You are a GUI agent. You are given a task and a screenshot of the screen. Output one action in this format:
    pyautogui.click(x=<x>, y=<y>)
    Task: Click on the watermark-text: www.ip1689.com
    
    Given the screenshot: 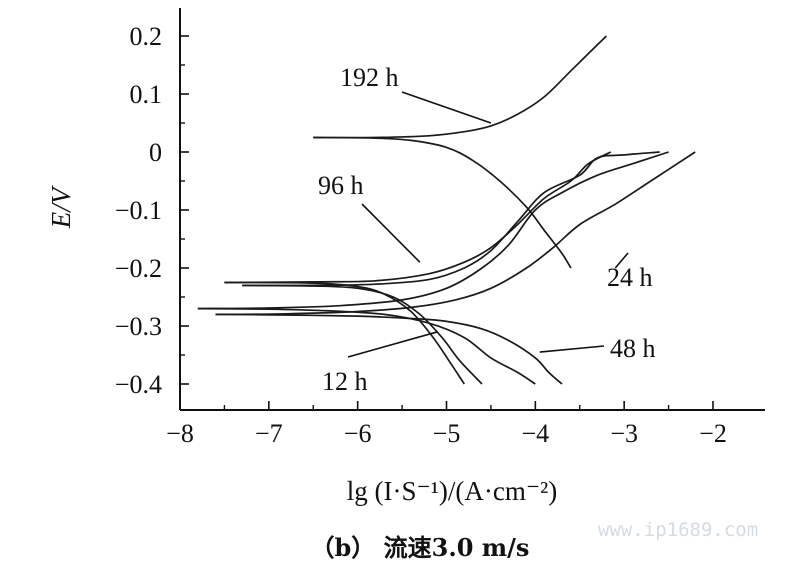 What is the action you would take?
    pyautogui.click(x=678, y=530)
    